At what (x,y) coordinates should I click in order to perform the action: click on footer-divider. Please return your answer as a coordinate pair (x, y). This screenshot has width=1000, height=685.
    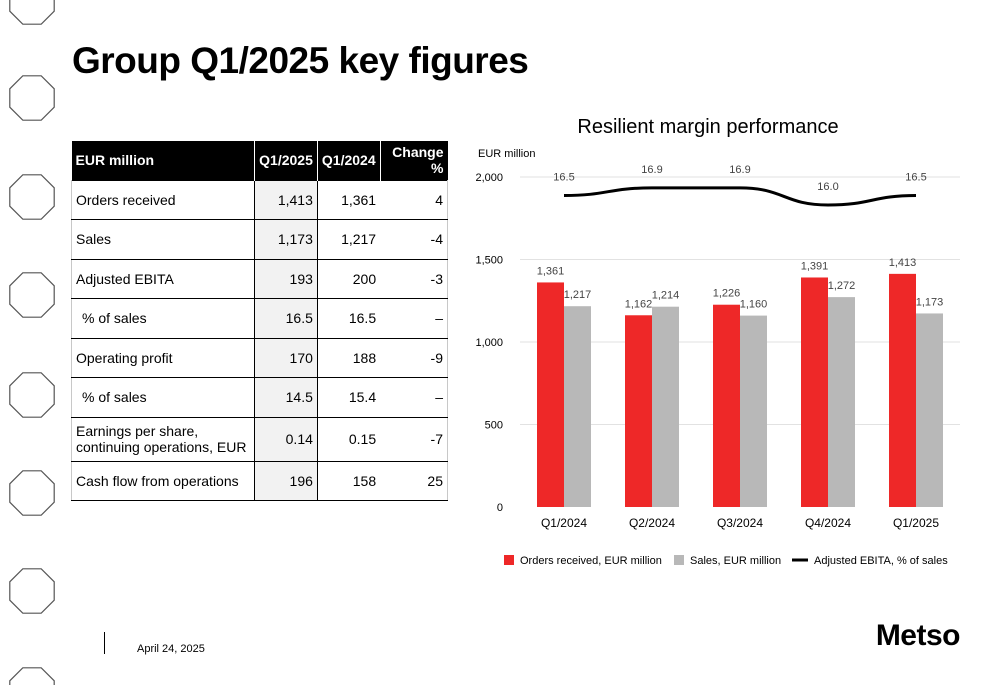
    Looking at the image, I should click on (104, 643).